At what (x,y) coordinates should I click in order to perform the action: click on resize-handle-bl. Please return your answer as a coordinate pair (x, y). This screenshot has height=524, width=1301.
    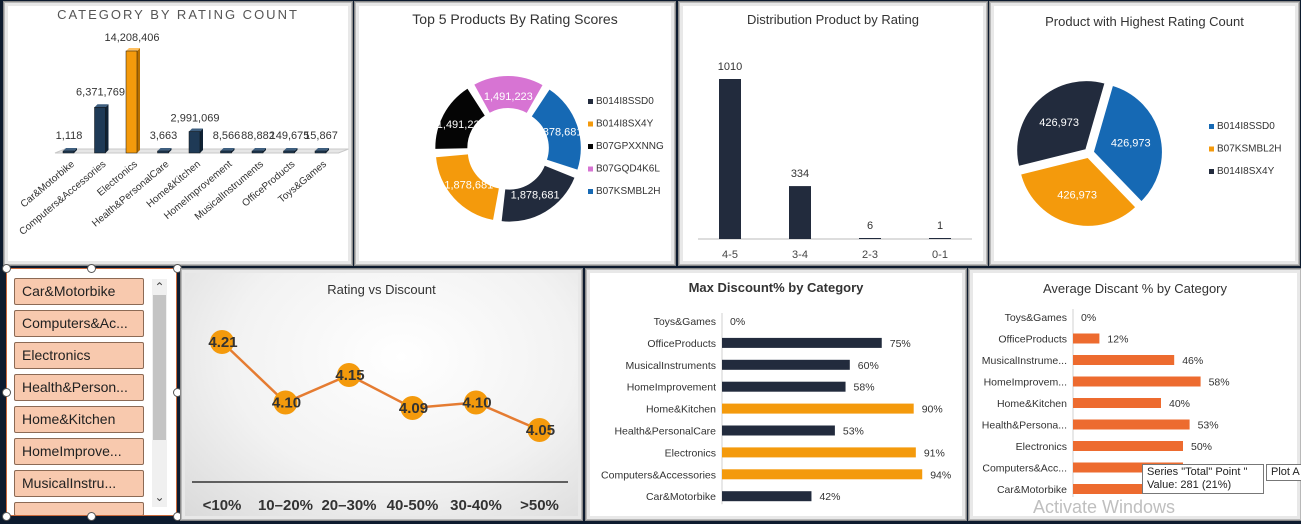
    Looking at the image, I should click on (6, 516).